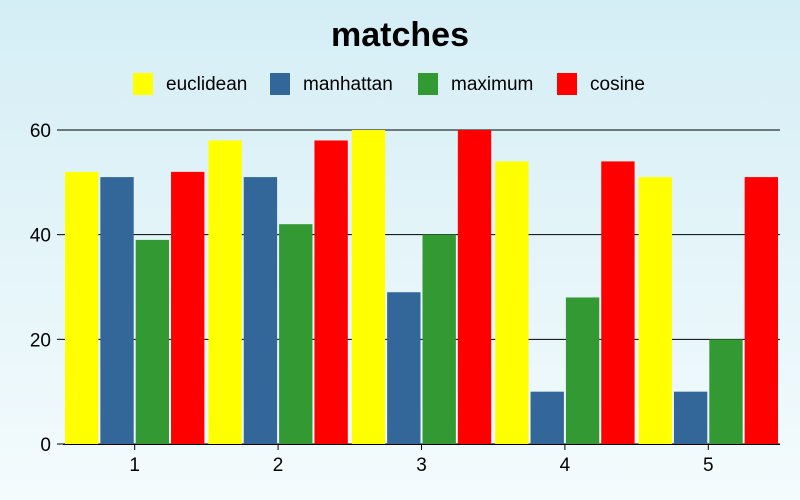 The width and height of the screenshot is (800, 500). What do you see at coordinates (278, 465) in the screenshot?
I see `x-tick-label: 2` at bounding box center [278, 465].